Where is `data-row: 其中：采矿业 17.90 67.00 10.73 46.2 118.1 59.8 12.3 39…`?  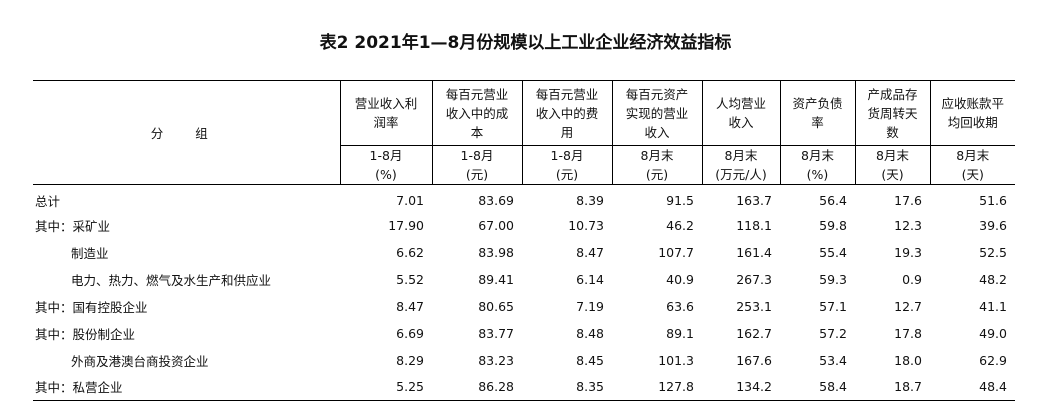
data-row: 其中：采矿业 17.90 67.00 10.73 46.2 118.1 59.8 12.3 39… is located at coordinates (524, 225).